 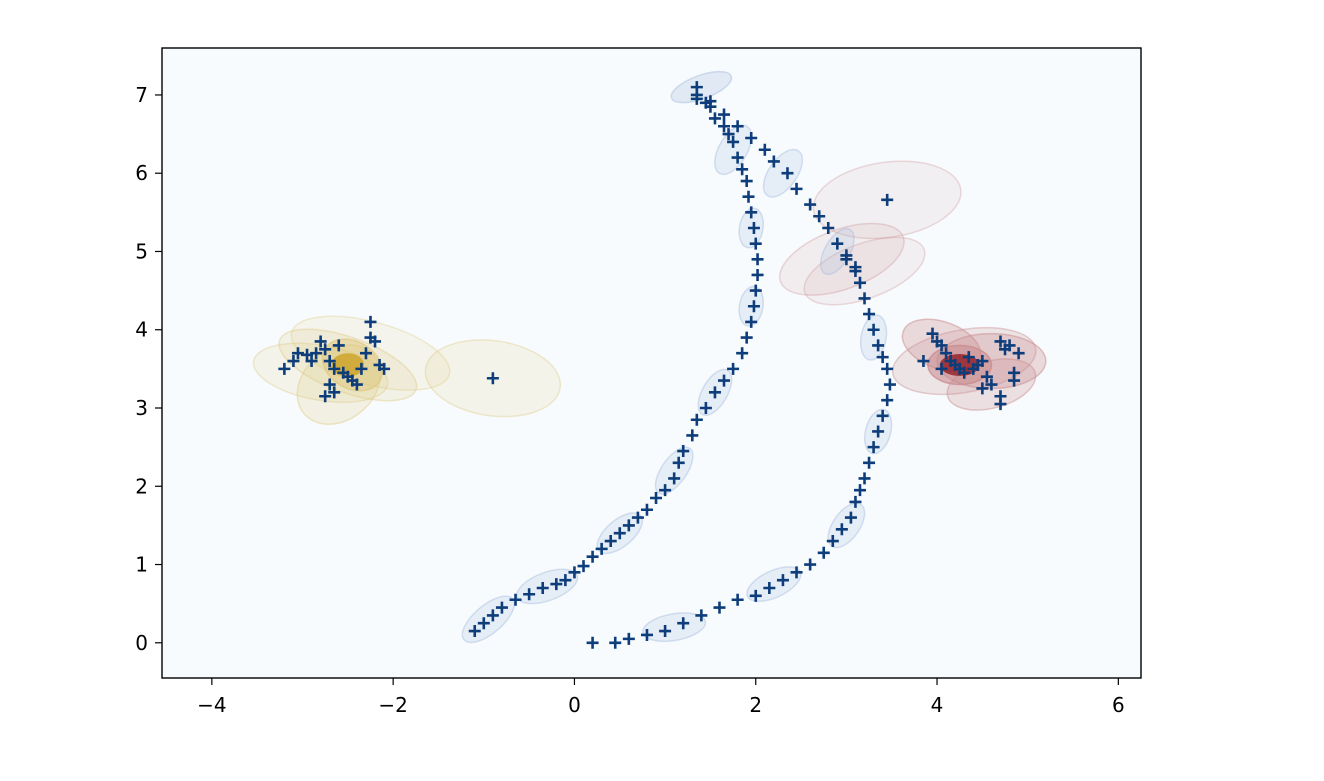 What do you see at coordinates (937, 705) in the screenshot?
I see `x-tick-label-4: 4` at bounding box center [937, 705].